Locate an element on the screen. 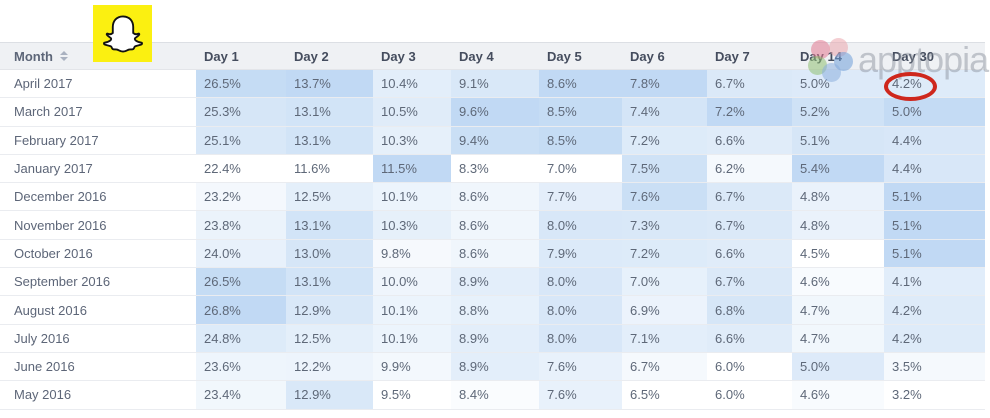 The width and height of the screenshot is (990, 418). retention-cell: 23.6% is located at coordinates (241, 366).